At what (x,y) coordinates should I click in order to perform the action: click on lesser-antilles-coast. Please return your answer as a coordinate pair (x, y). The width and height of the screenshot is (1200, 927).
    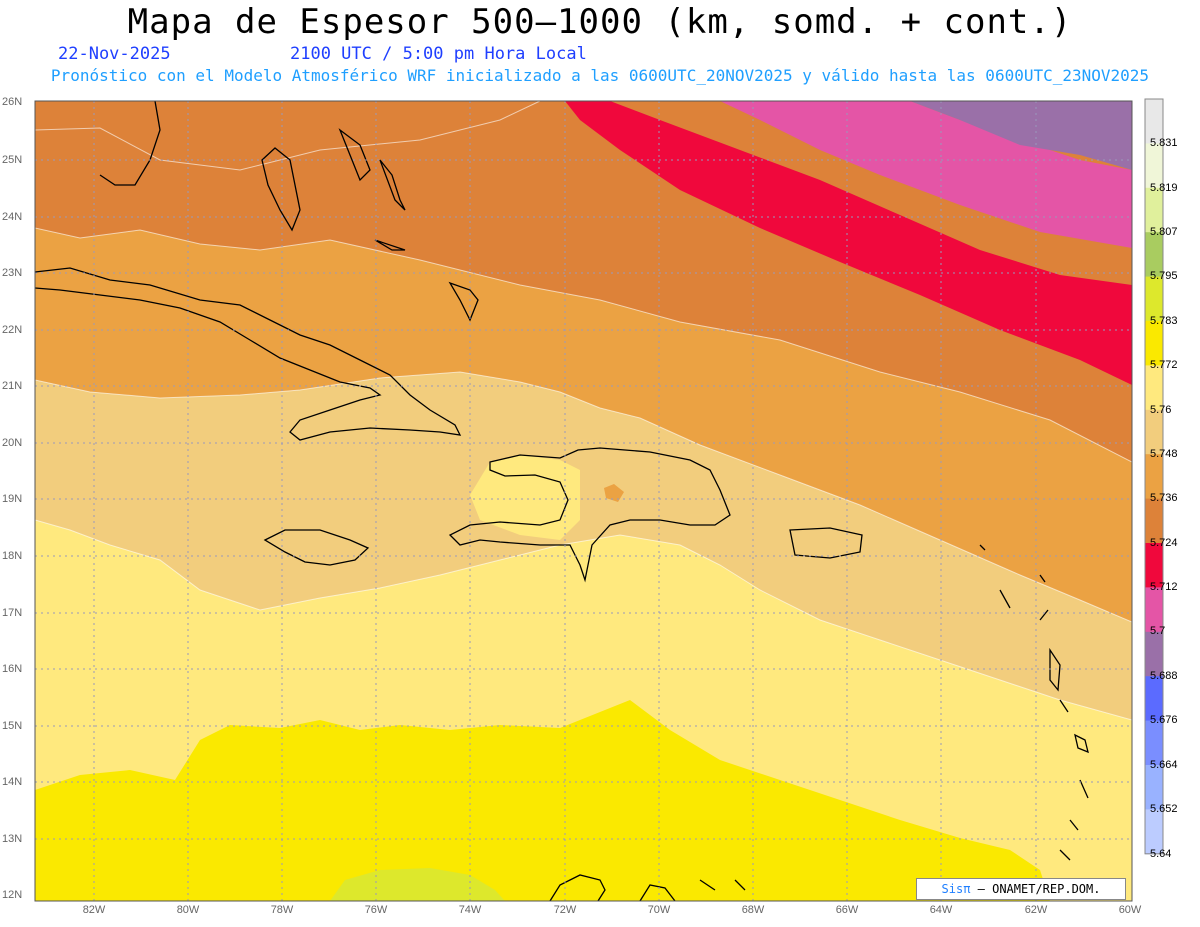
    Looking at the image, I should click on (1034, 702).